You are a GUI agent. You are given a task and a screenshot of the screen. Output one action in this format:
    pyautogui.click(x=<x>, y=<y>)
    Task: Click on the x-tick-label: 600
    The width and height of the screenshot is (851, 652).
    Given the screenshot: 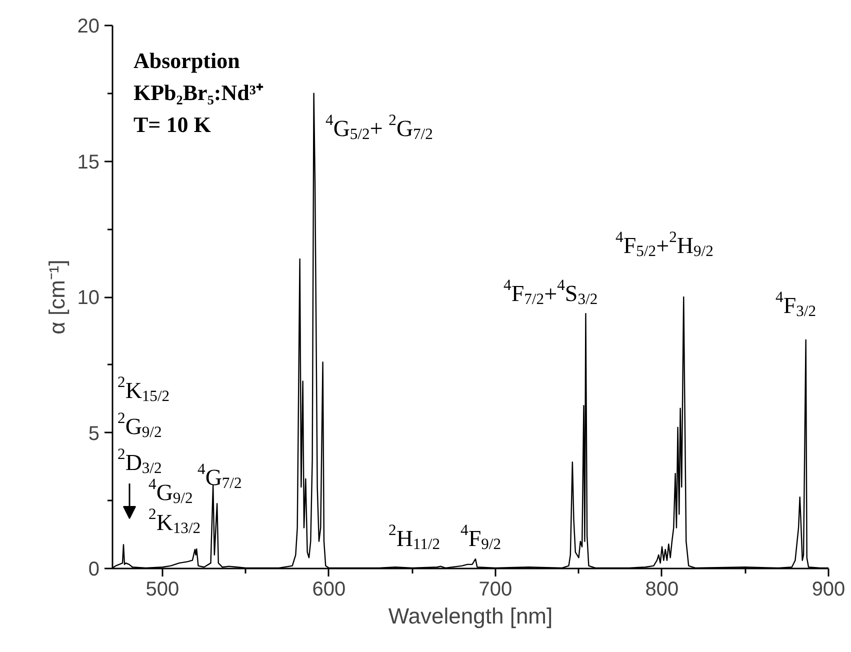 What is the action you would take?
    pyautogui.click(x=329, y=589)
    